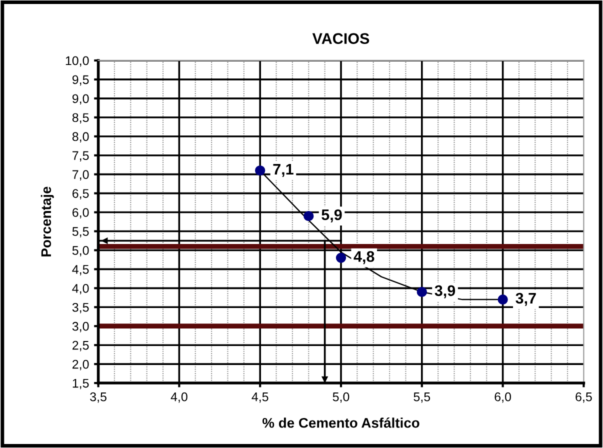 The width and height of the screenshot is (603, 448). What do you see at coordinates (80, 365) in the screenshot?
I see `y-tick-label: 2,0` at bounding box center [80, 365].